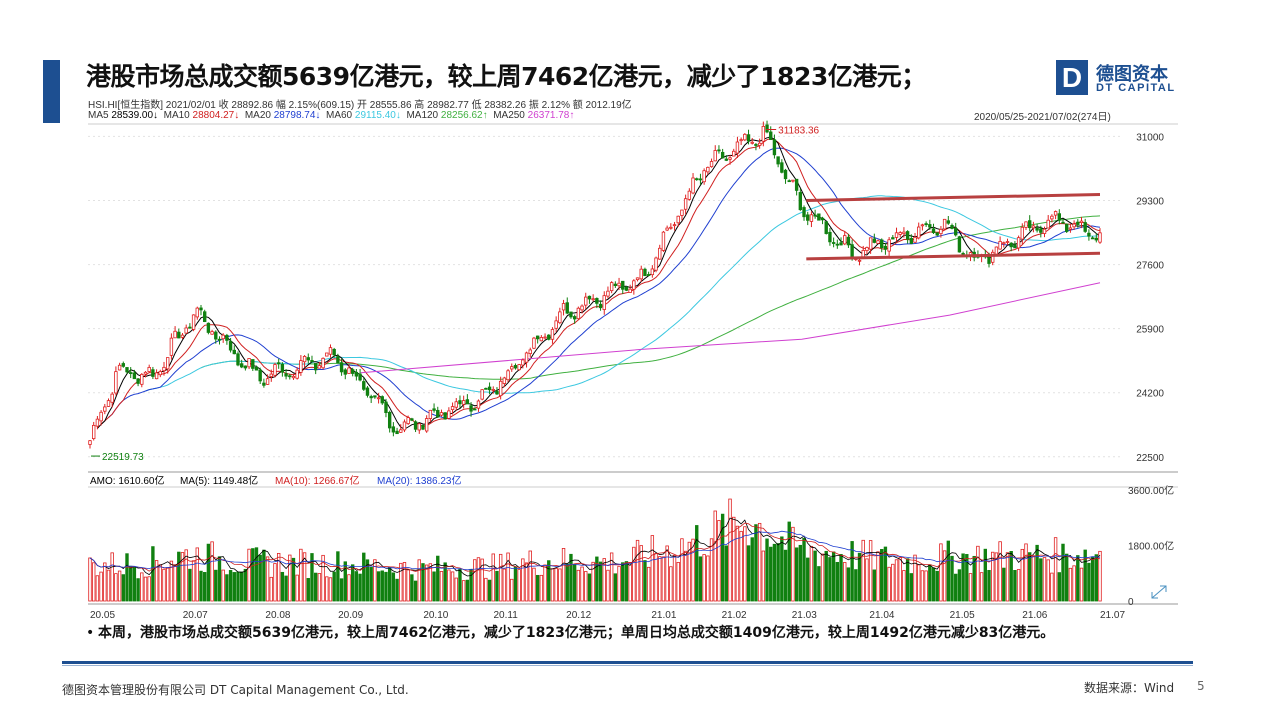 This screenshot has width=1280, height=720. Describe the element at coordinates (464, 115) in the screenshot. I see `ma120-value: 28256.62↑` at that location.